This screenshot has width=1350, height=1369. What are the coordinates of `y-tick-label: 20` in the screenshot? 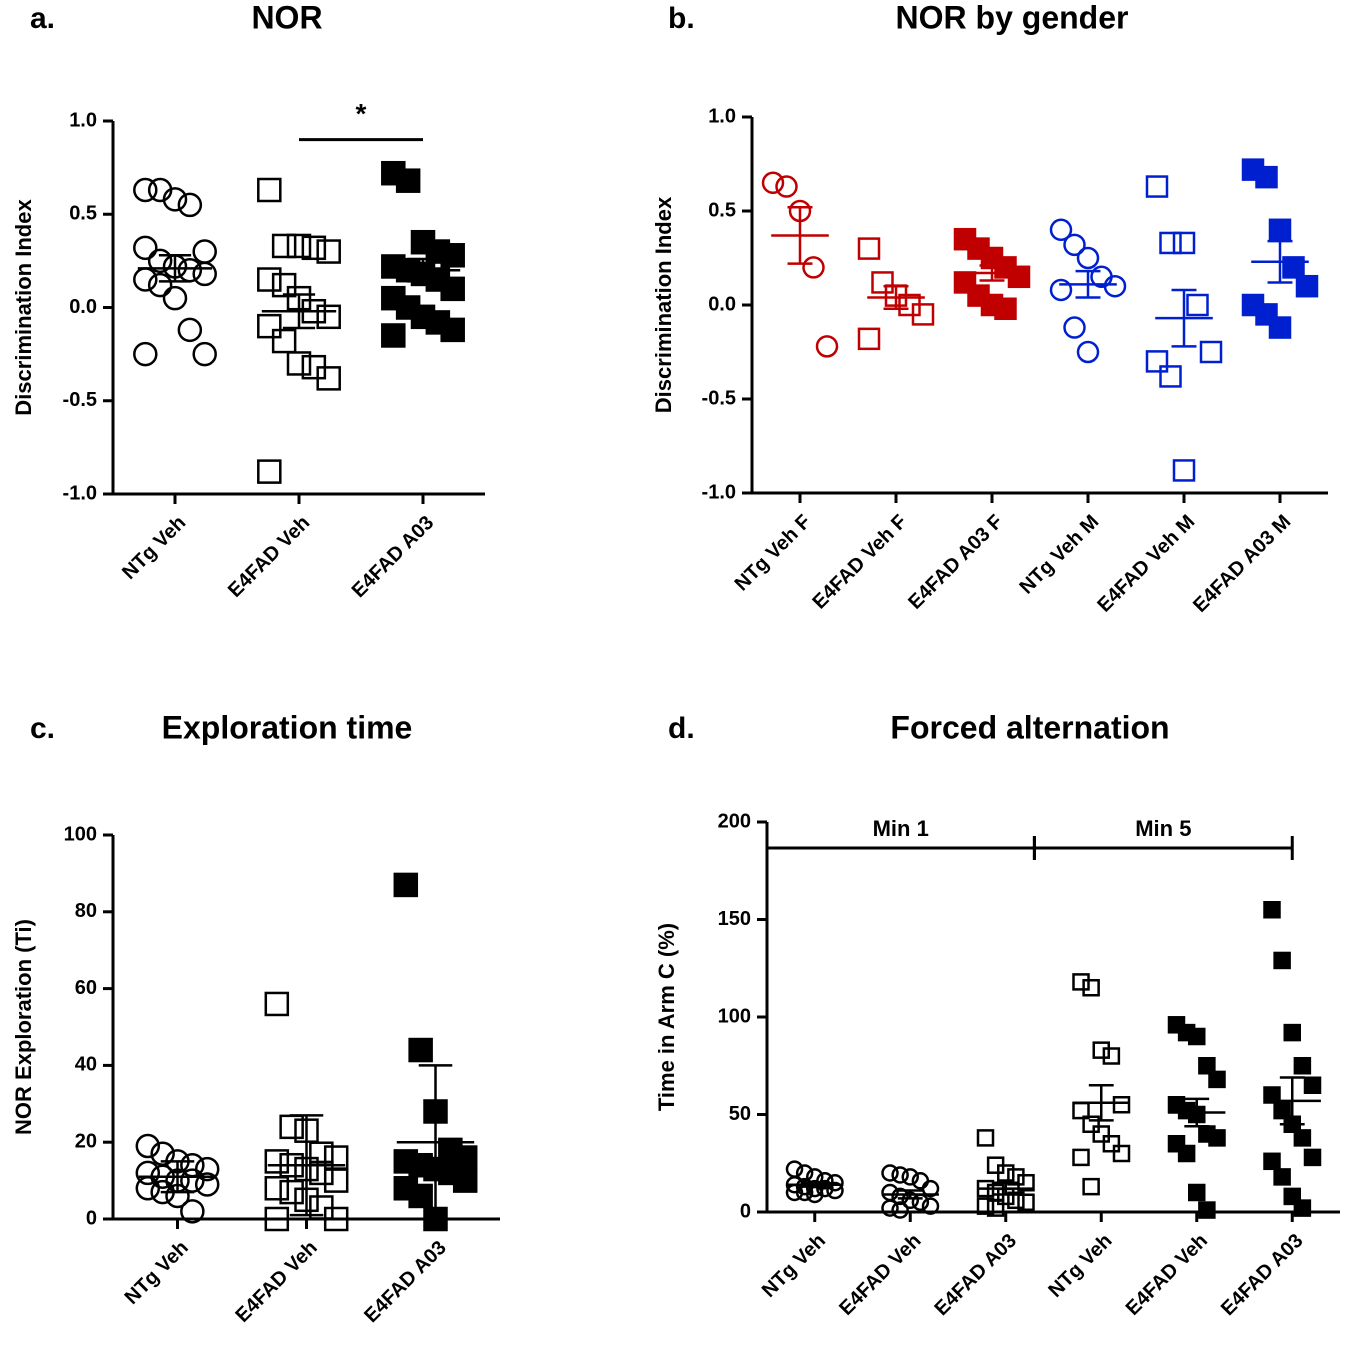 It's located at (86, 1141).